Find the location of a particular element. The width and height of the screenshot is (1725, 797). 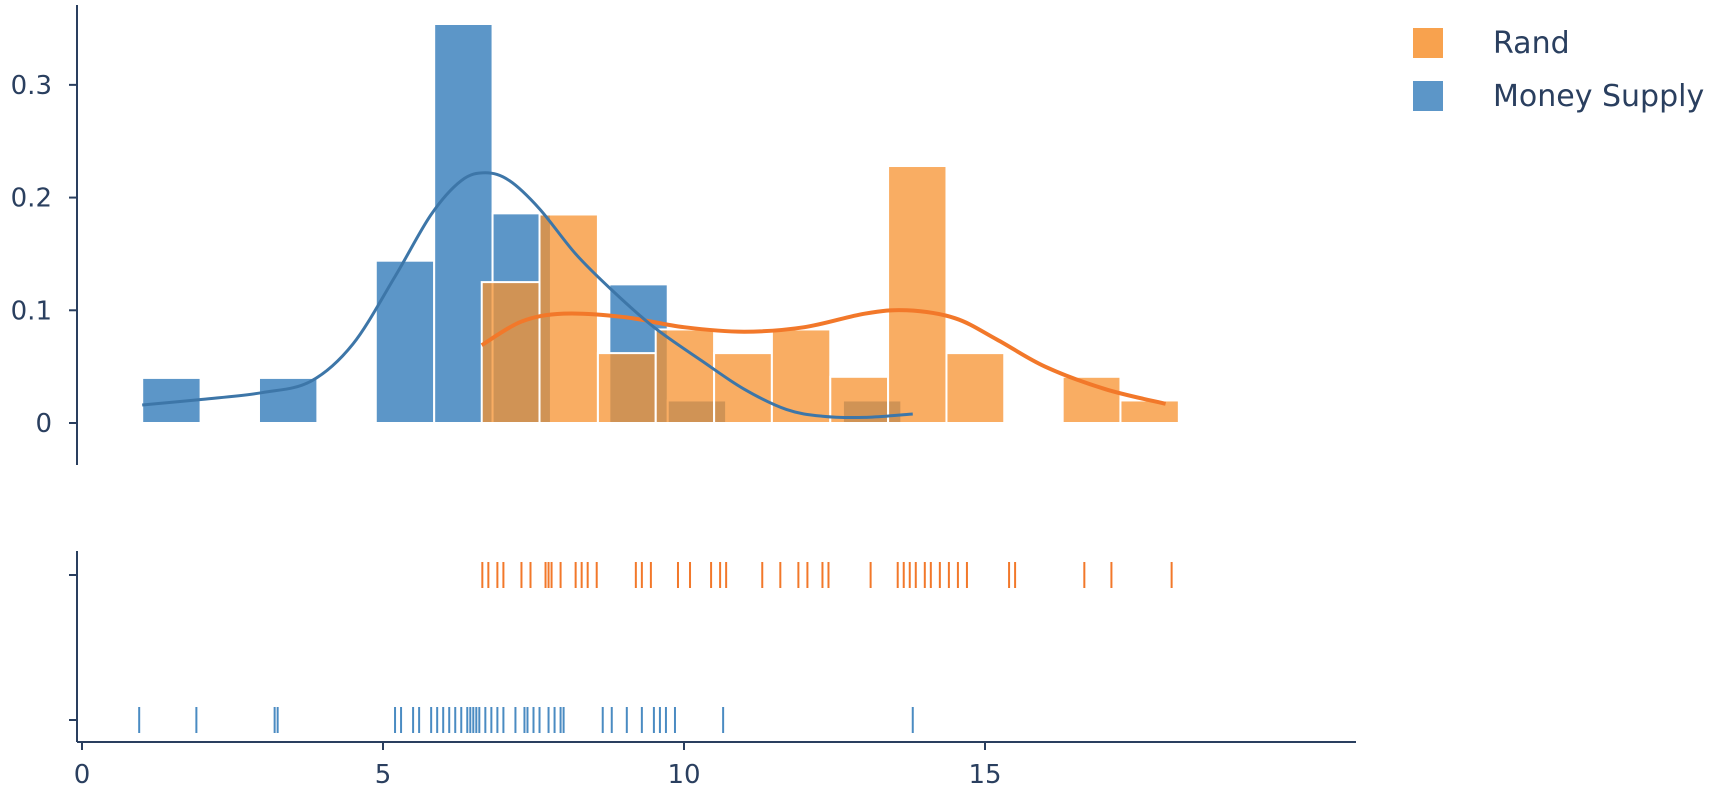

y-tick-label-0: 0 is located at coordinates (43, 424).